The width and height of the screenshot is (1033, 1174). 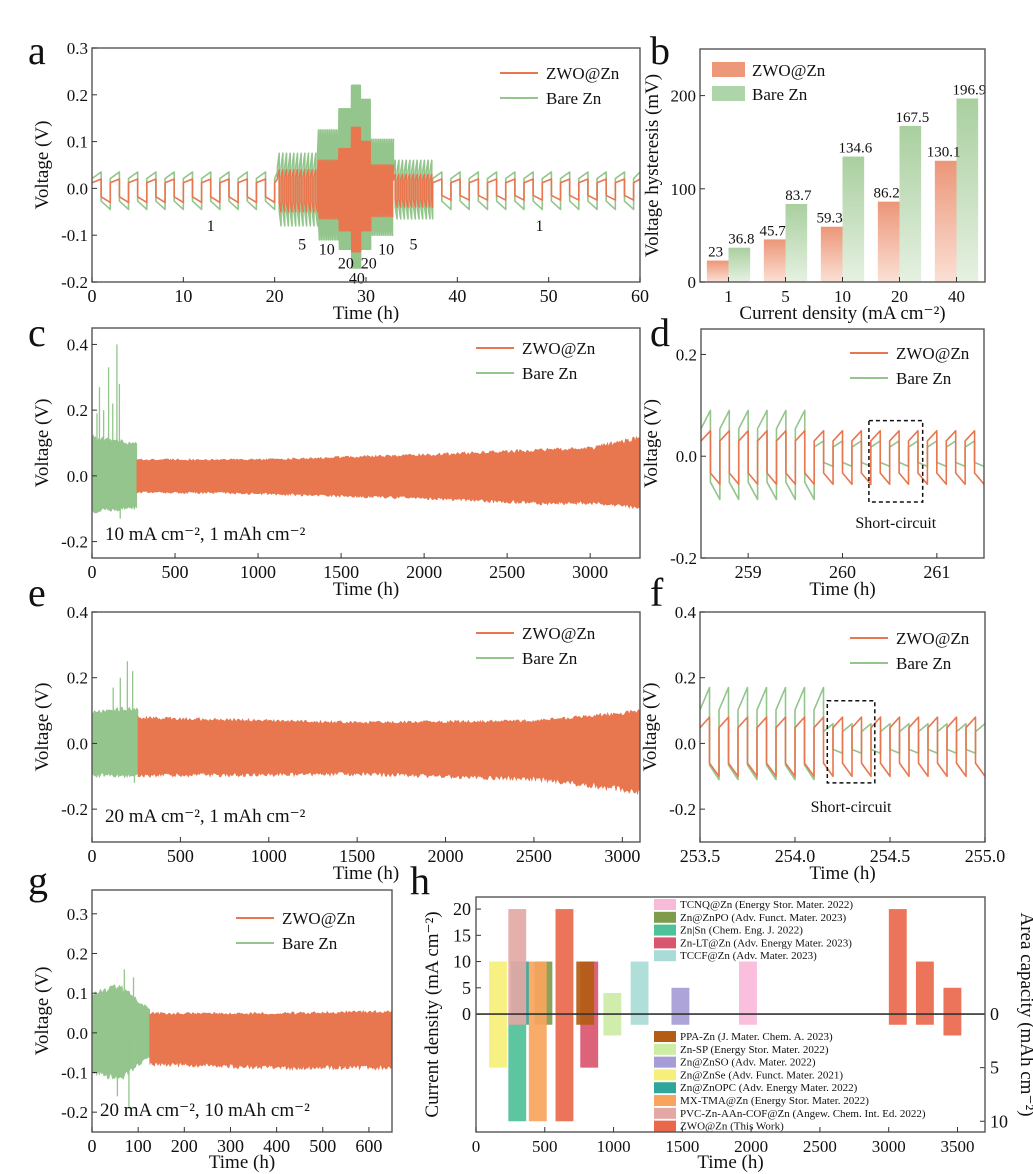 What do you see at coordinates (748, 1063) in the screenshot?
I see `legend-entry: Zn@ZnSO (Adv. Mater. 2022)` at bounding box center [748, 1063].